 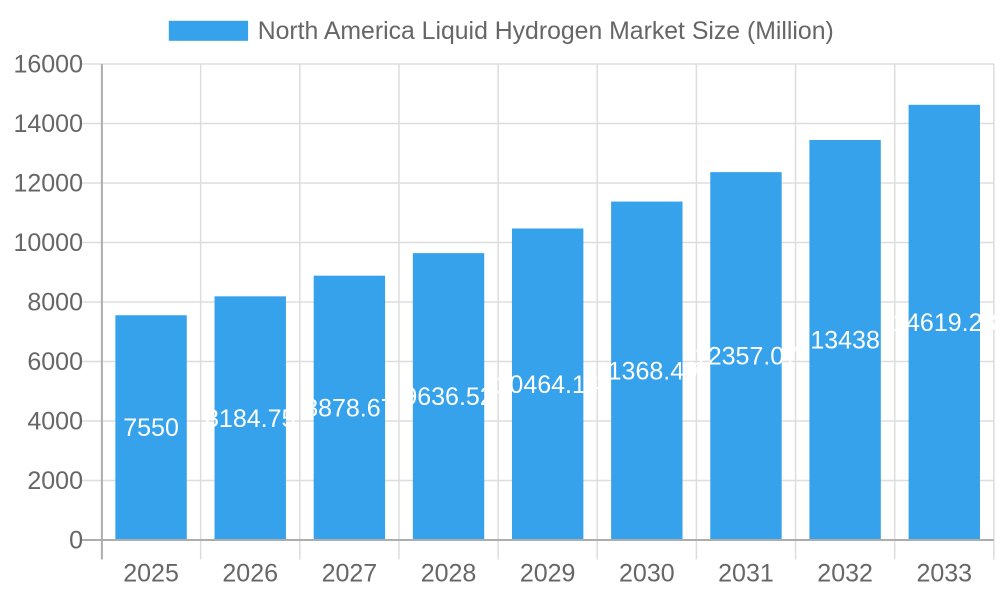 What do you see at coordinates (48, 243) in the screenshot?
I see `svg-text: 10000` at bounding box center [48, 243].